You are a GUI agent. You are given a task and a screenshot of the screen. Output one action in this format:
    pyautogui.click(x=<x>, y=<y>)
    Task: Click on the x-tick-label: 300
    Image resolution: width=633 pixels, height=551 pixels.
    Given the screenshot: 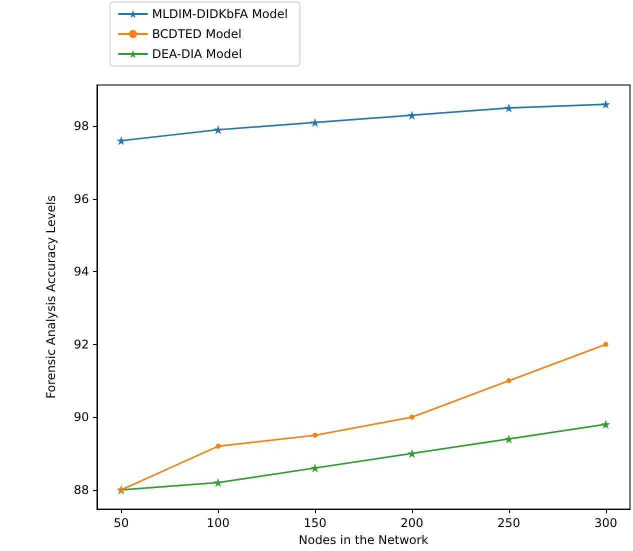 What is the action you would take?
    pyautogui.click(x=606, y=523)
    